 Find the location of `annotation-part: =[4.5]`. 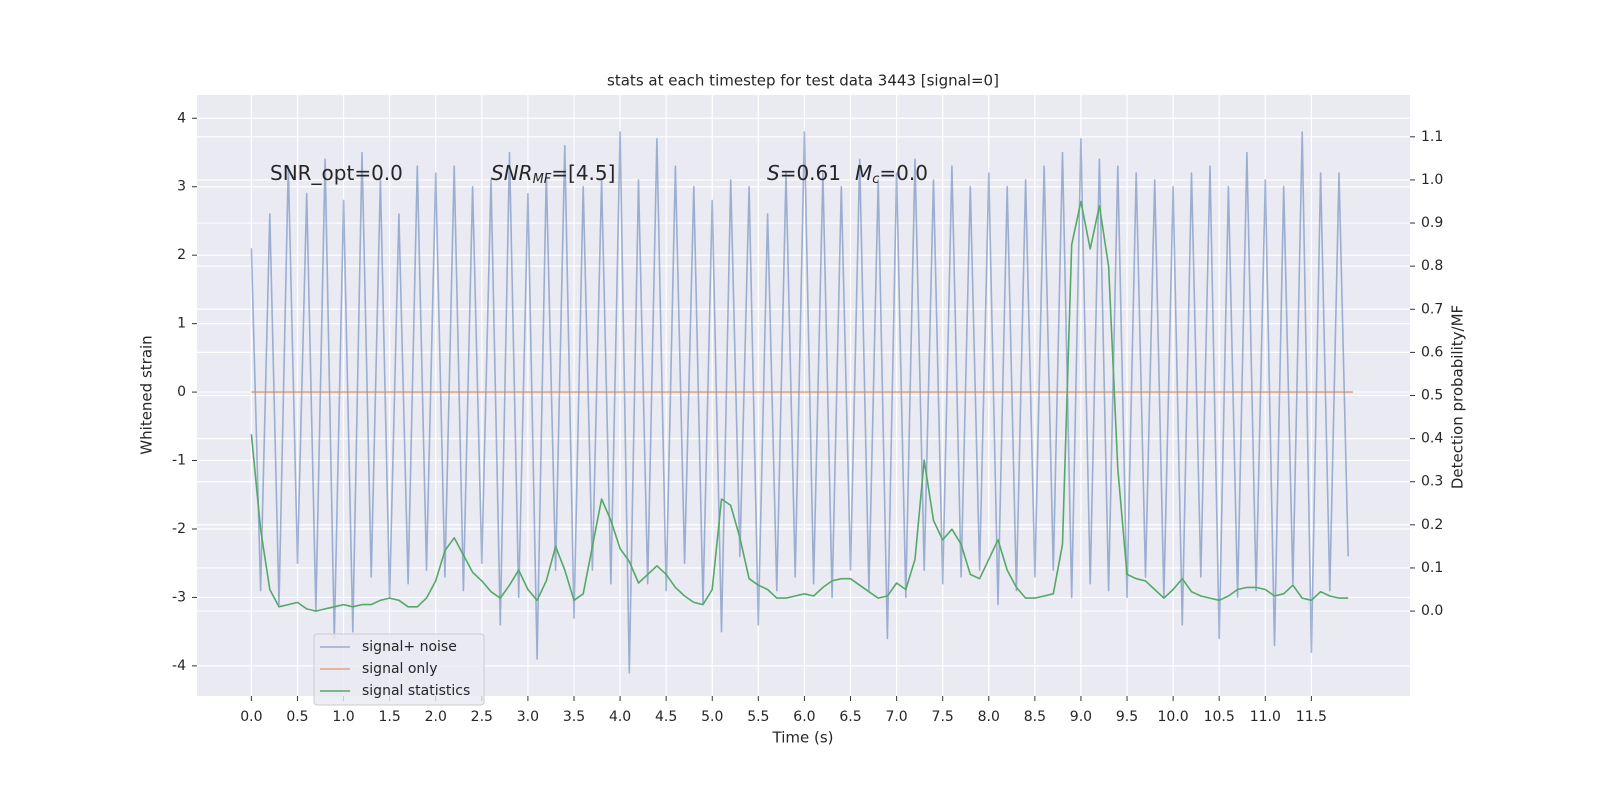

annotation-part: =[4.5] is located at coordinates (583, 173).